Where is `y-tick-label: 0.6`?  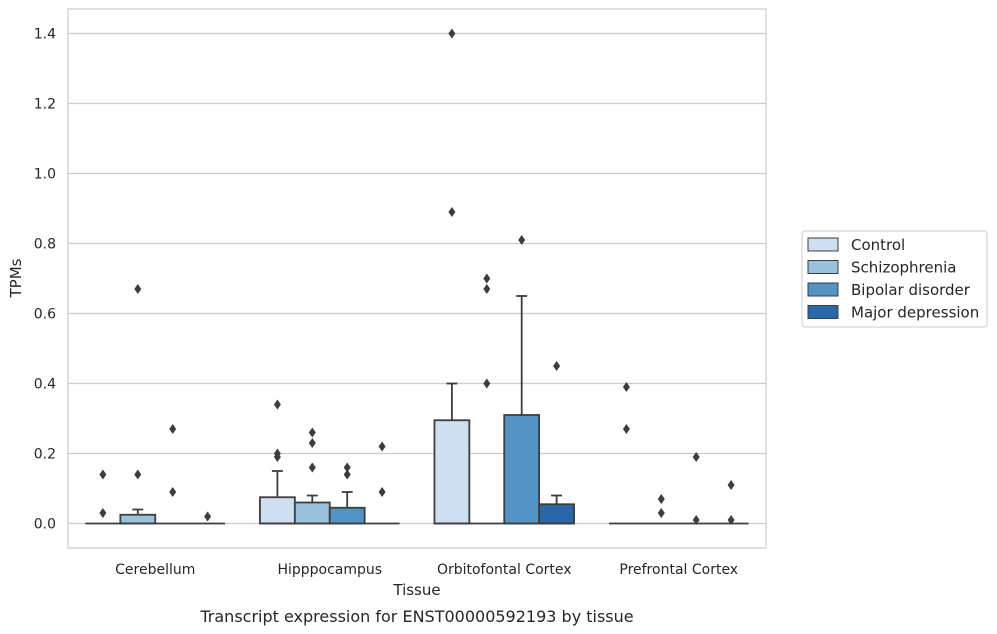
y-tick-label: 0.6 is located at coordinates (45, 315).